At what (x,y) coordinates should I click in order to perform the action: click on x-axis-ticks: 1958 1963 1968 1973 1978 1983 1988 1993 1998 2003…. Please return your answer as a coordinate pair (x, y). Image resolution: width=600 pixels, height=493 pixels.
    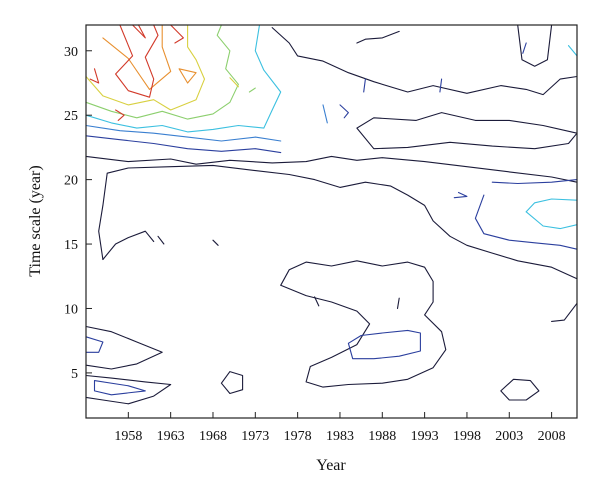
    Looking at the image, I should click on (340, 428).